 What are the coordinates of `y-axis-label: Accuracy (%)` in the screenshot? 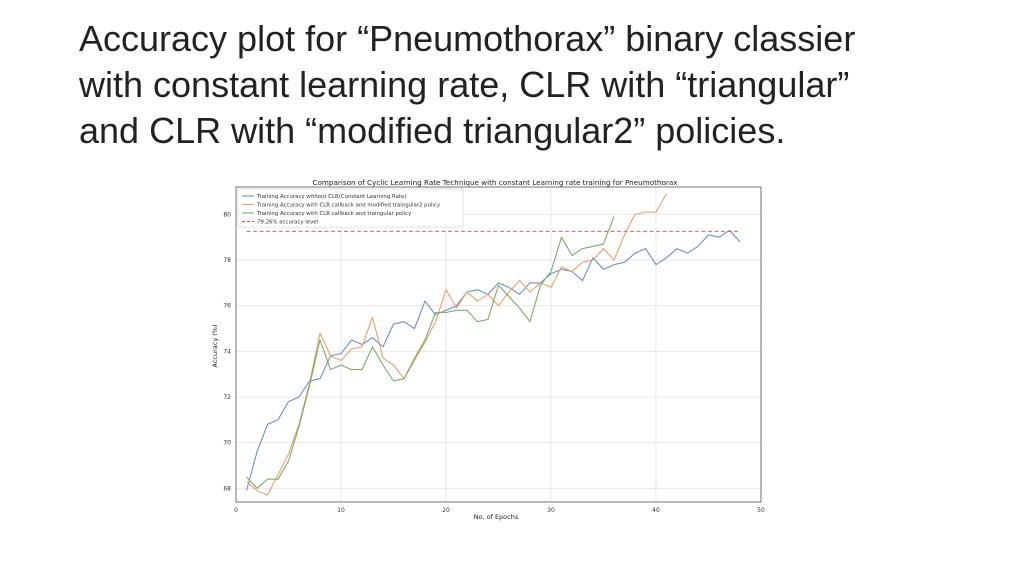 It's located at (215, 346).